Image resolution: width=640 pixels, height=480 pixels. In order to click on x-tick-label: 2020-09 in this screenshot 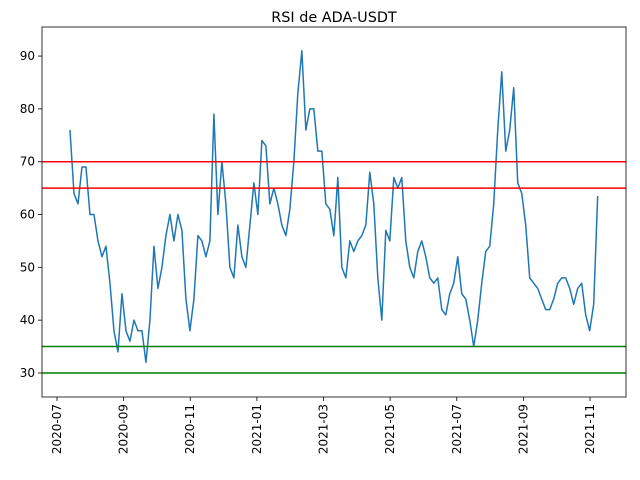, I will do `click(124, 429)`.